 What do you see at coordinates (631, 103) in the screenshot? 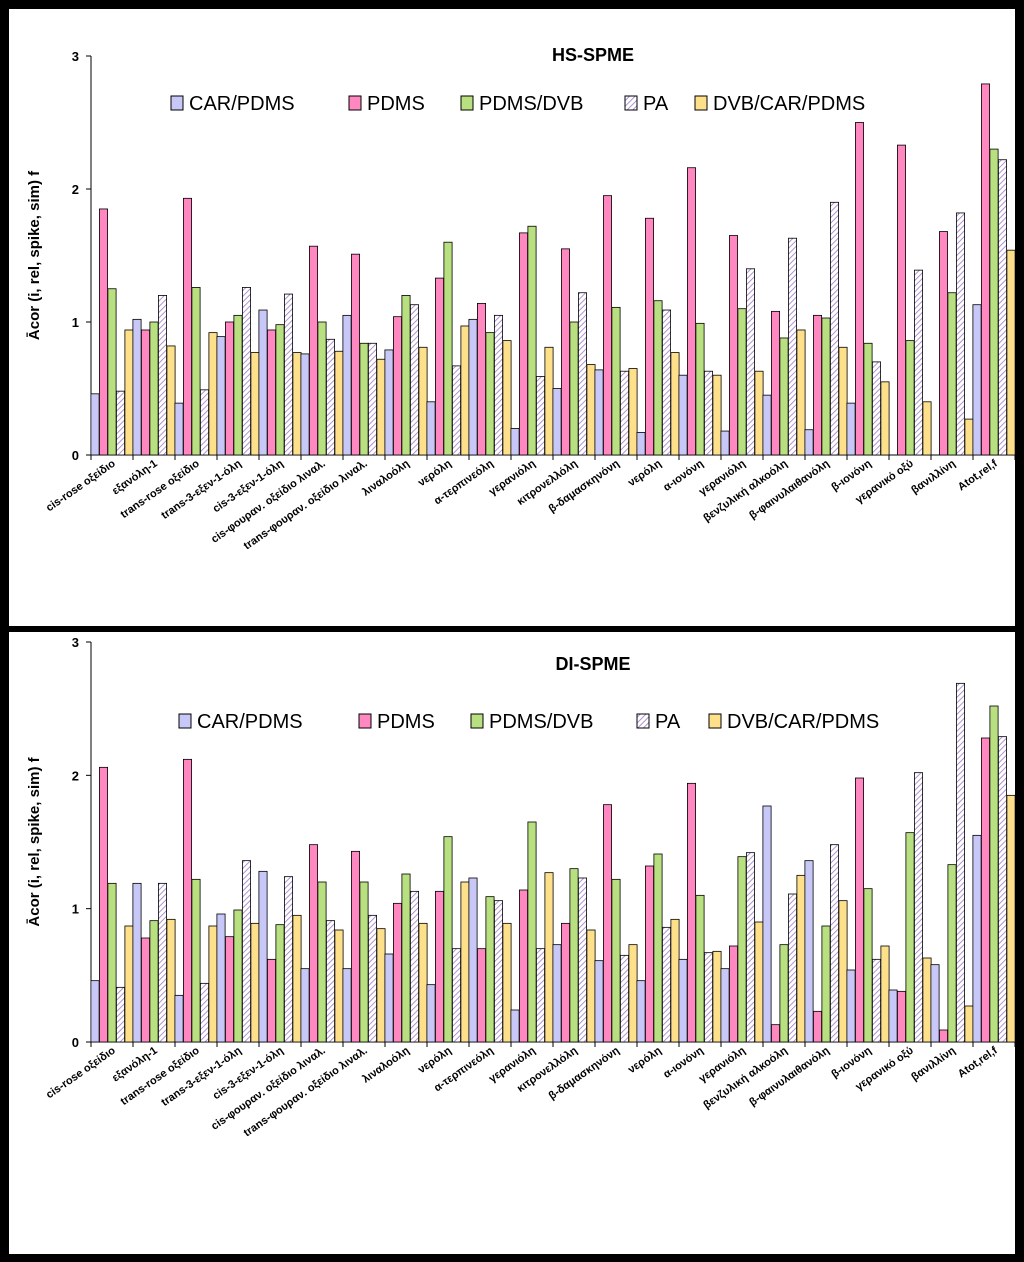
I see `legend-swatch-pa` at bounding box center [631, 103].